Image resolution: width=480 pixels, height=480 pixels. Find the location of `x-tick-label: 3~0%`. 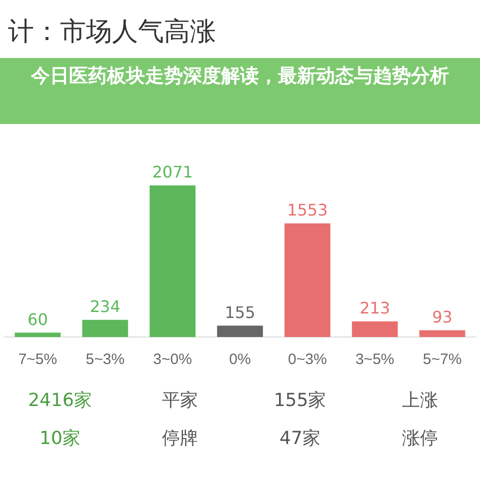

x-tick-label: 3~0% is located at coordinates (172, 359).